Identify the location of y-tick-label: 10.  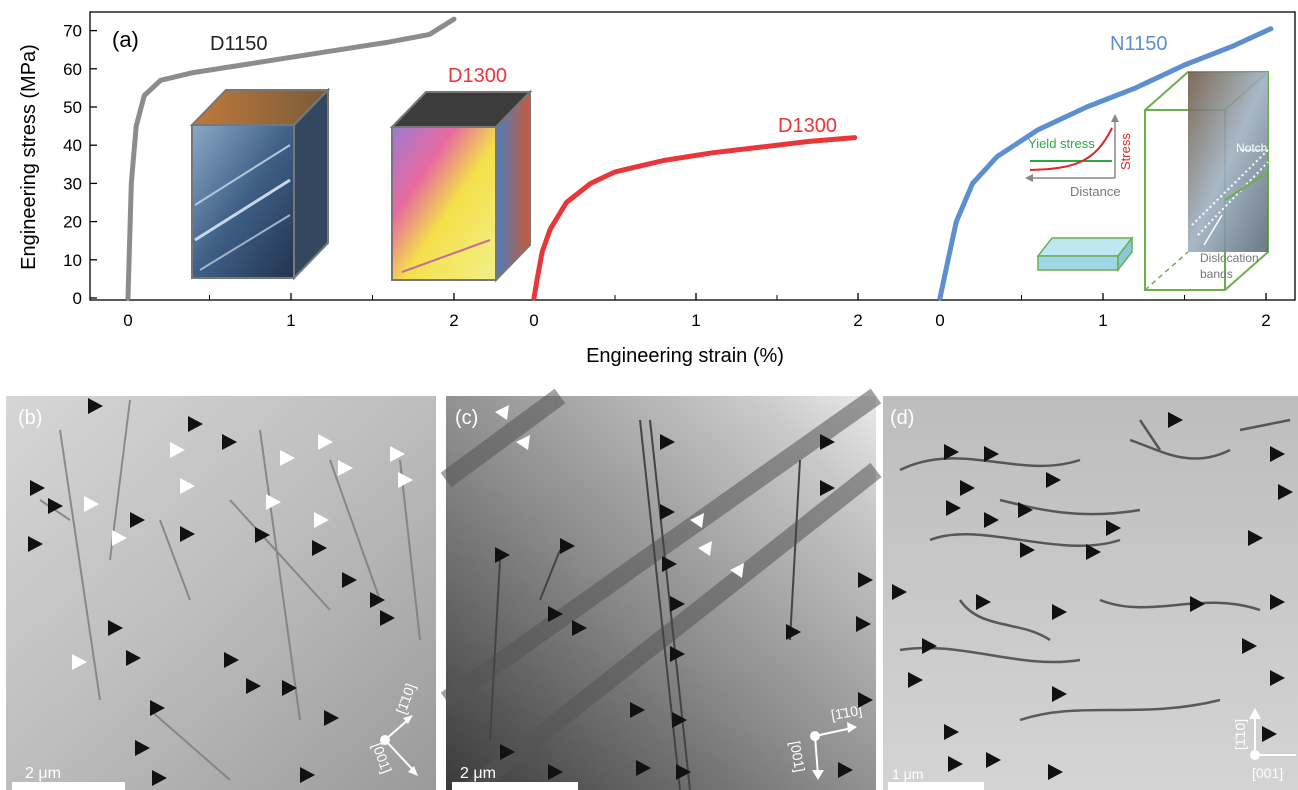
(72, 260).